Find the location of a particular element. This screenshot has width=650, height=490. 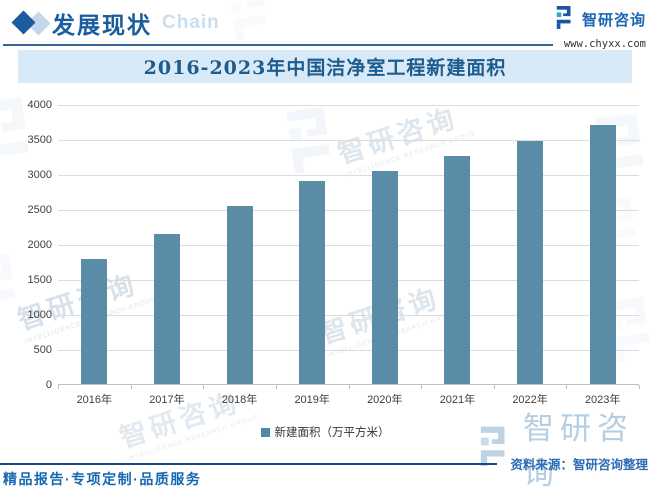

bar-2023年 is located at coordinates (602, 254).